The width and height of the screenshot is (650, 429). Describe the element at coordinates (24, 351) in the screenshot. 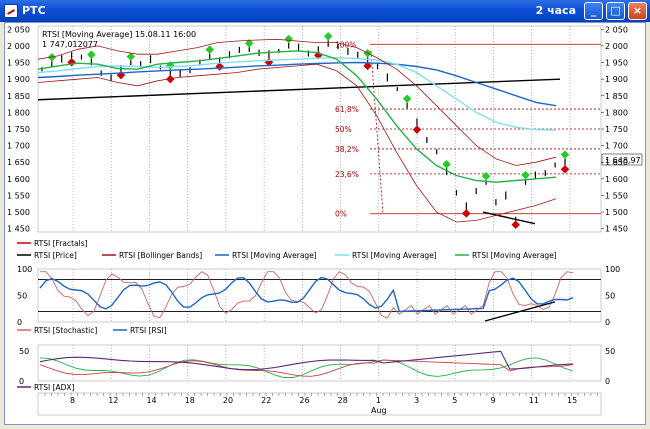

I see `adx-tick-left: 50` at that location.